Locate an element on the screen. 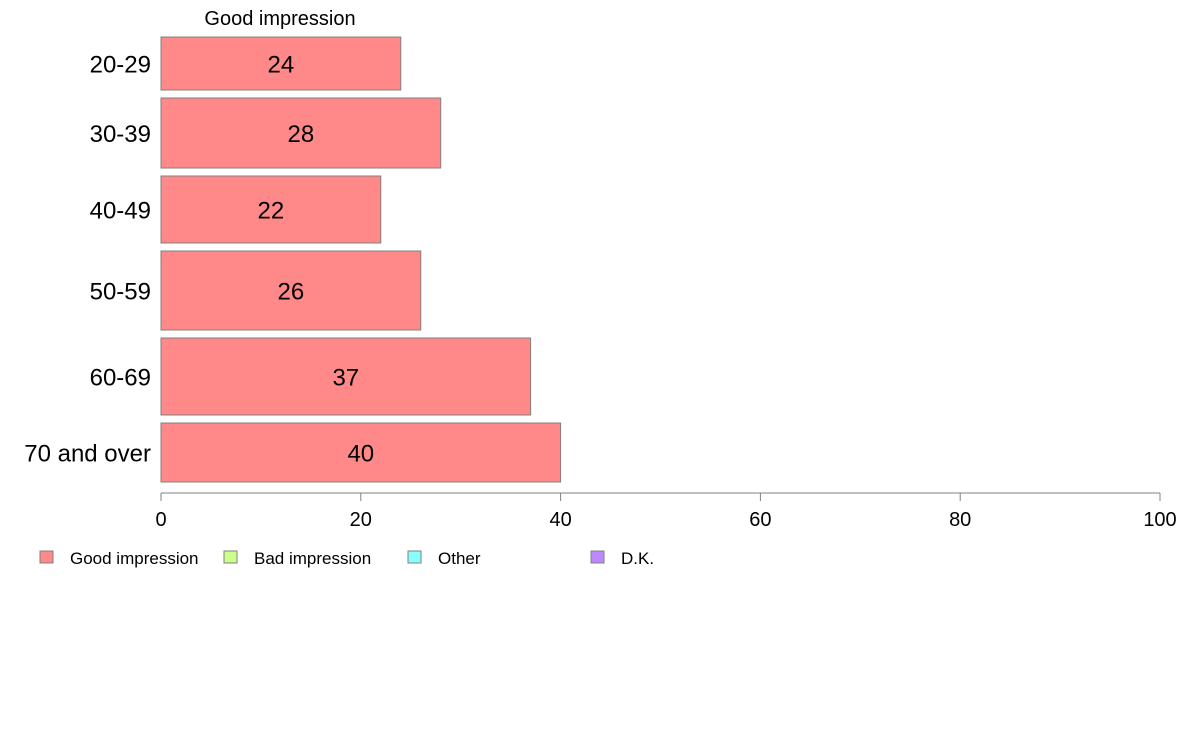 The width and height of the screenshot is (1188, 736). category-label: 50-59 is located at coordinates (120, 292).